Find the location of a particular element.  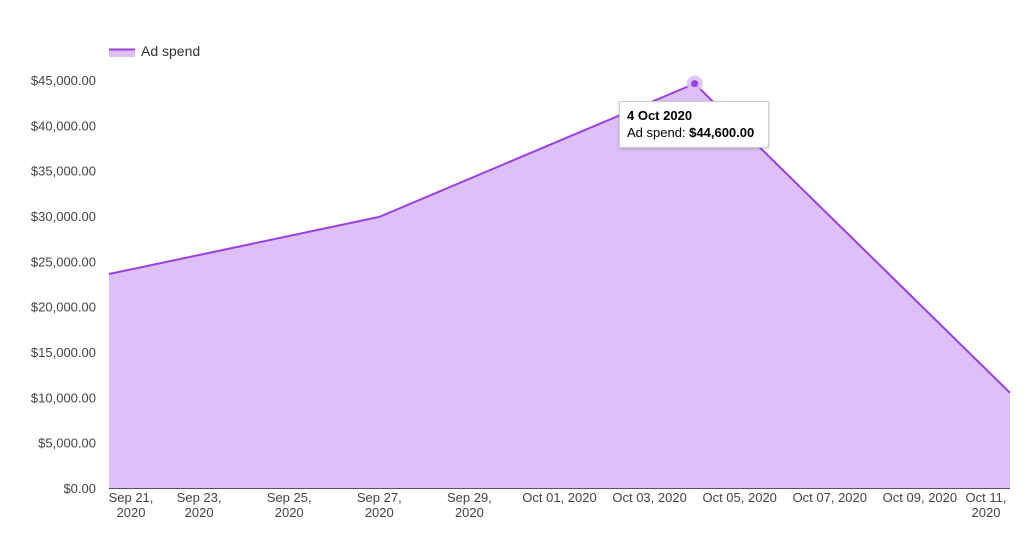

y-tick-label: $10,000.00 is located at coordinates (63, 397).